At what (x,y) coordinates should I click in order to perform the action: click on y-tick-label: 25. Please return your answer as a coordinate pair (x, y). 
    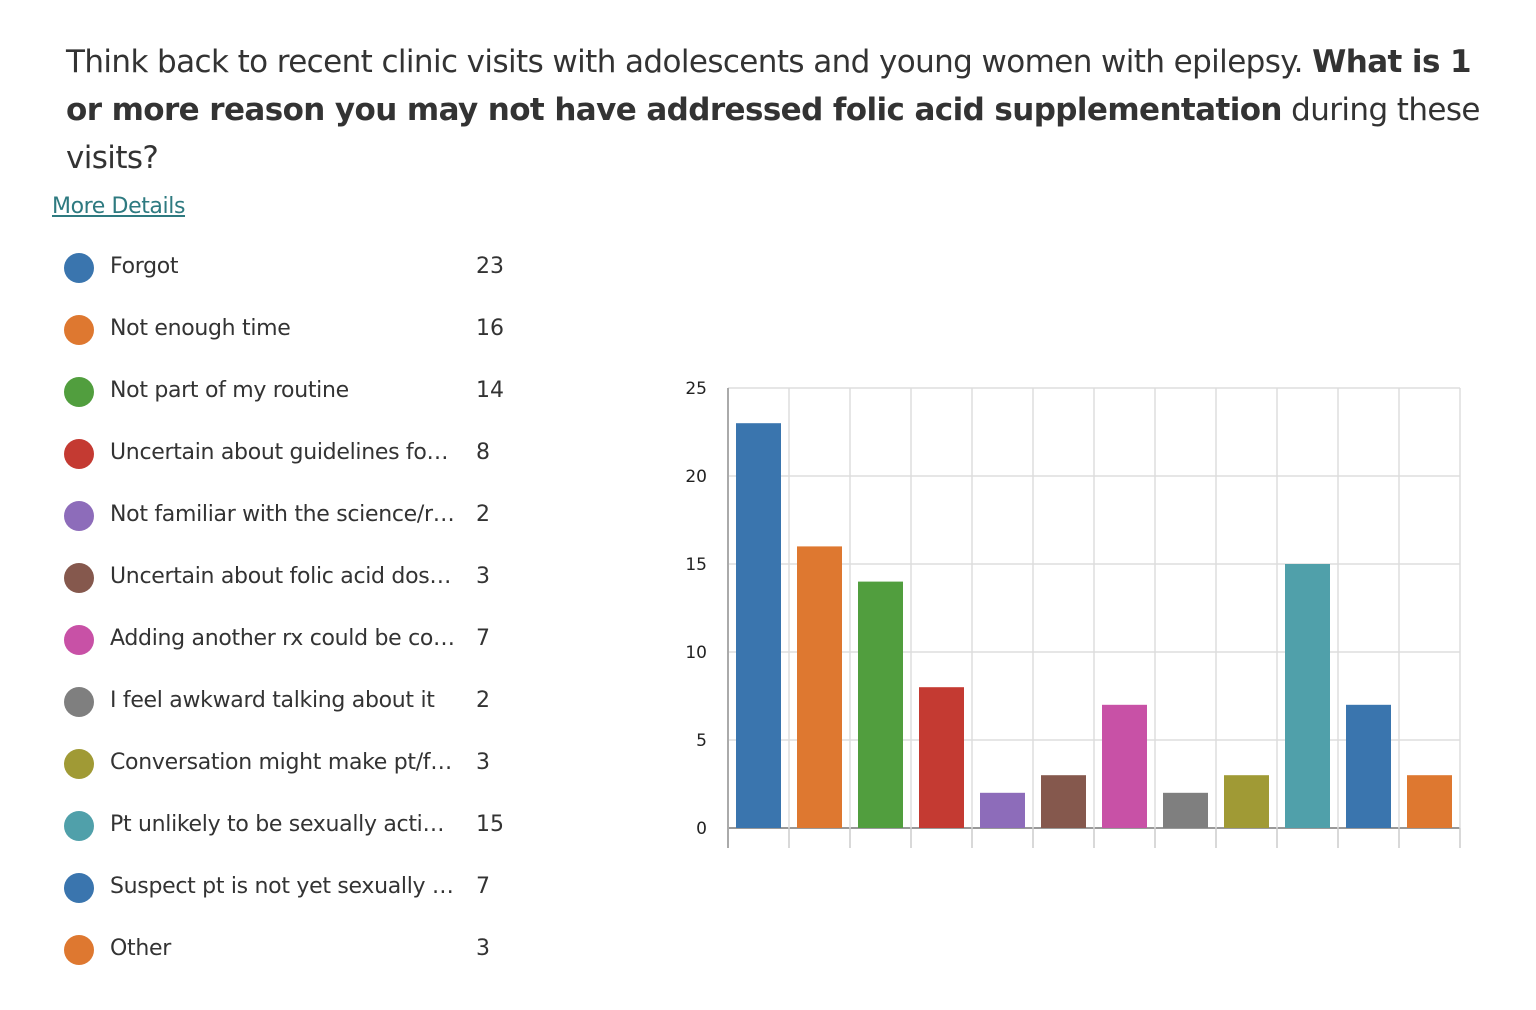
    Looking at the image, I should click on (696, 389).